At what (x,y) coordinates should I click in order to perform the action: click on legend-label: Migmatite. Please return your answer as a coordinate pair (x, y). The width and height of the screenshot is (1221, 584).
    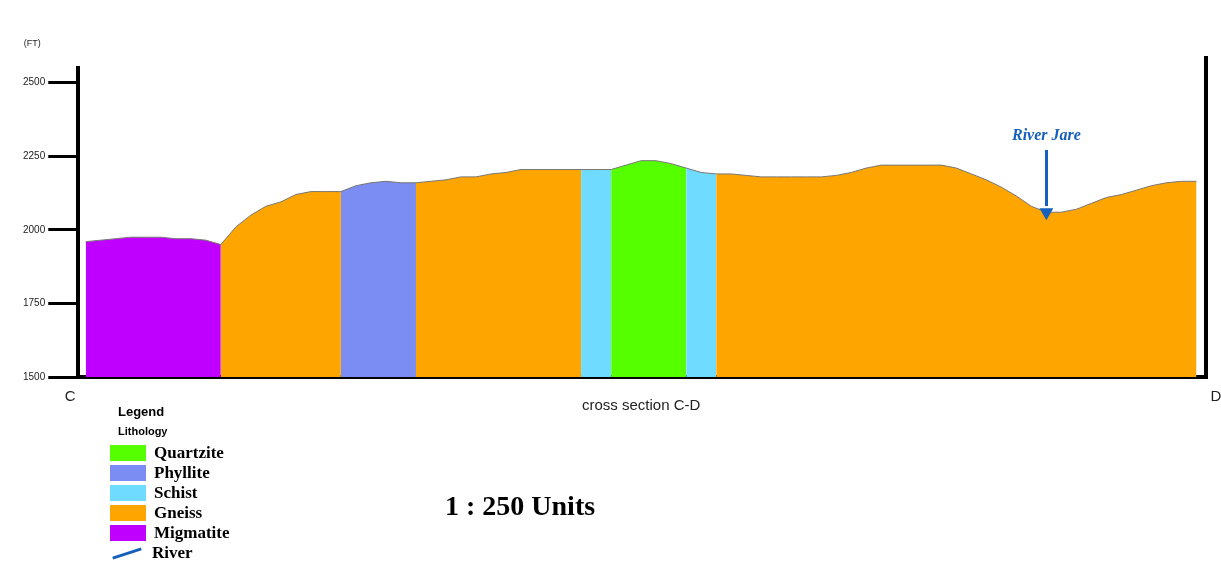
    Looking at the image, I should click on (192, 533).